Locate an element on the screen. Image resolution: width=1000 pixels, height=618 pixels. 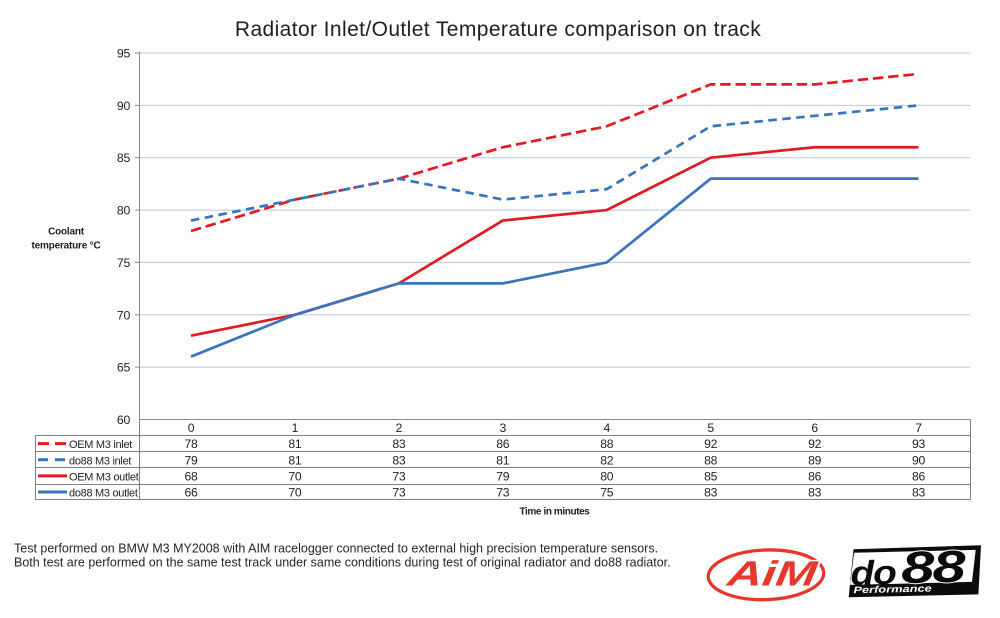
svg-text: 60 is located at coordinates (124, 420).